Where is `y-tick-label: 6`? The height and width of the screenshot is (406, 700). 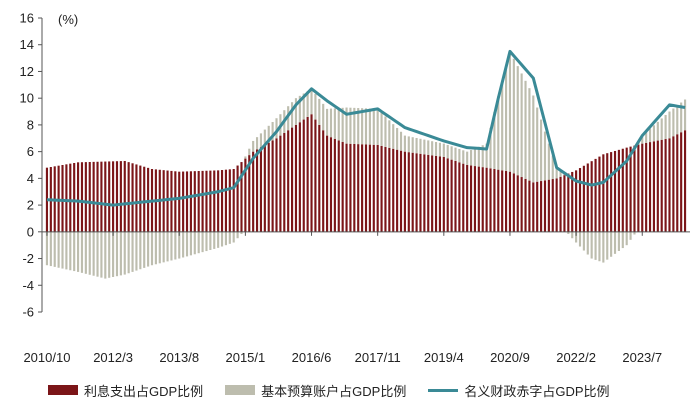
y-tick-label: 6 is located at coordinates (30, 151).